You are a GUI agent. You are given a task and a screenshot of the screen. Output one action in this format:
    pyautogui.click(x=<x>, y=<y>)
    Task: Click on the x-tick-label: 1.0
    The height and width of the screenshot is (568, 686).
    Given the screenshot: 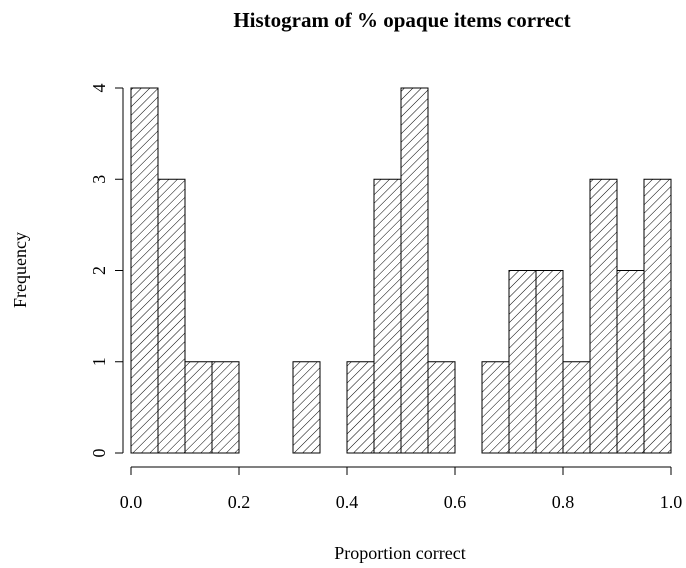 What is the action you would take?
    pyautogui.click(x=671, y=502)
    